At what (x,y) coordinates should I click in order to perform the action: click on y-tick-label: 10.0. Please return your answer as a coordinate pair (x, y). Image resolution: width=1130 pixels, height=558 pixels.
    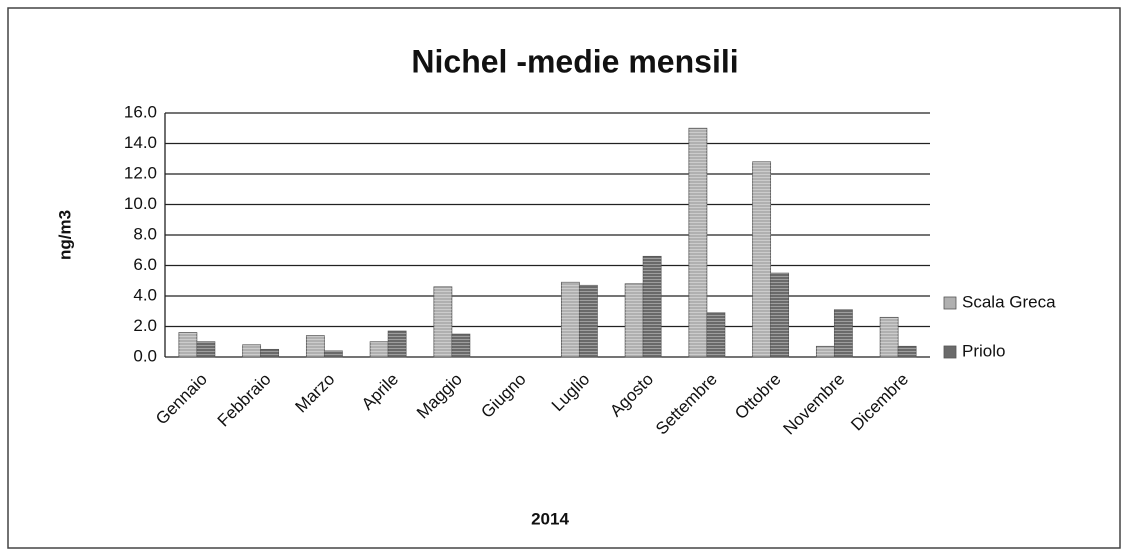
    Looking at the image, I should click on (140, 203).